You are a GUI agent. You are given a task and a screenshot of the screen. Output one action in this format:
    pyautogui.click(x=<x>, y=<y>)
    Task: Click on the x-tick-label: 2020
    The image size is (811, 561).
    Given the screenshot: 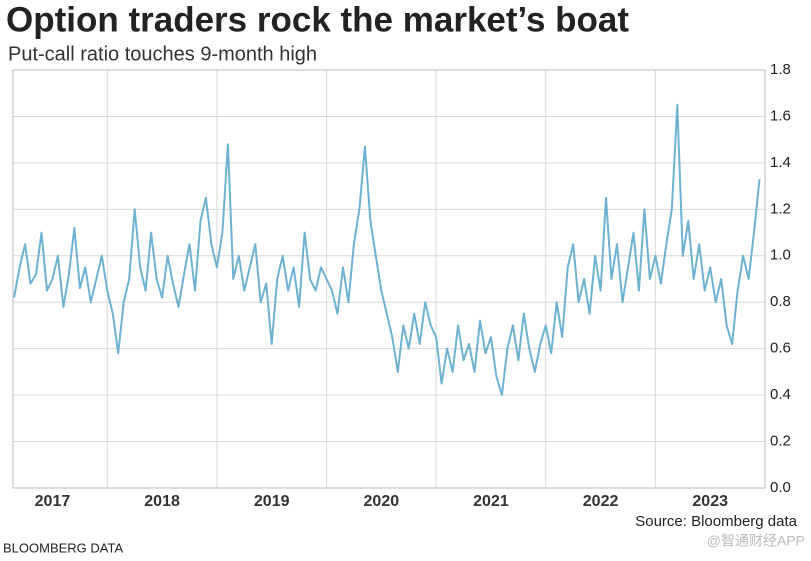 What is the action you would take?
    pyautogui.click(x=382, y=501)
    